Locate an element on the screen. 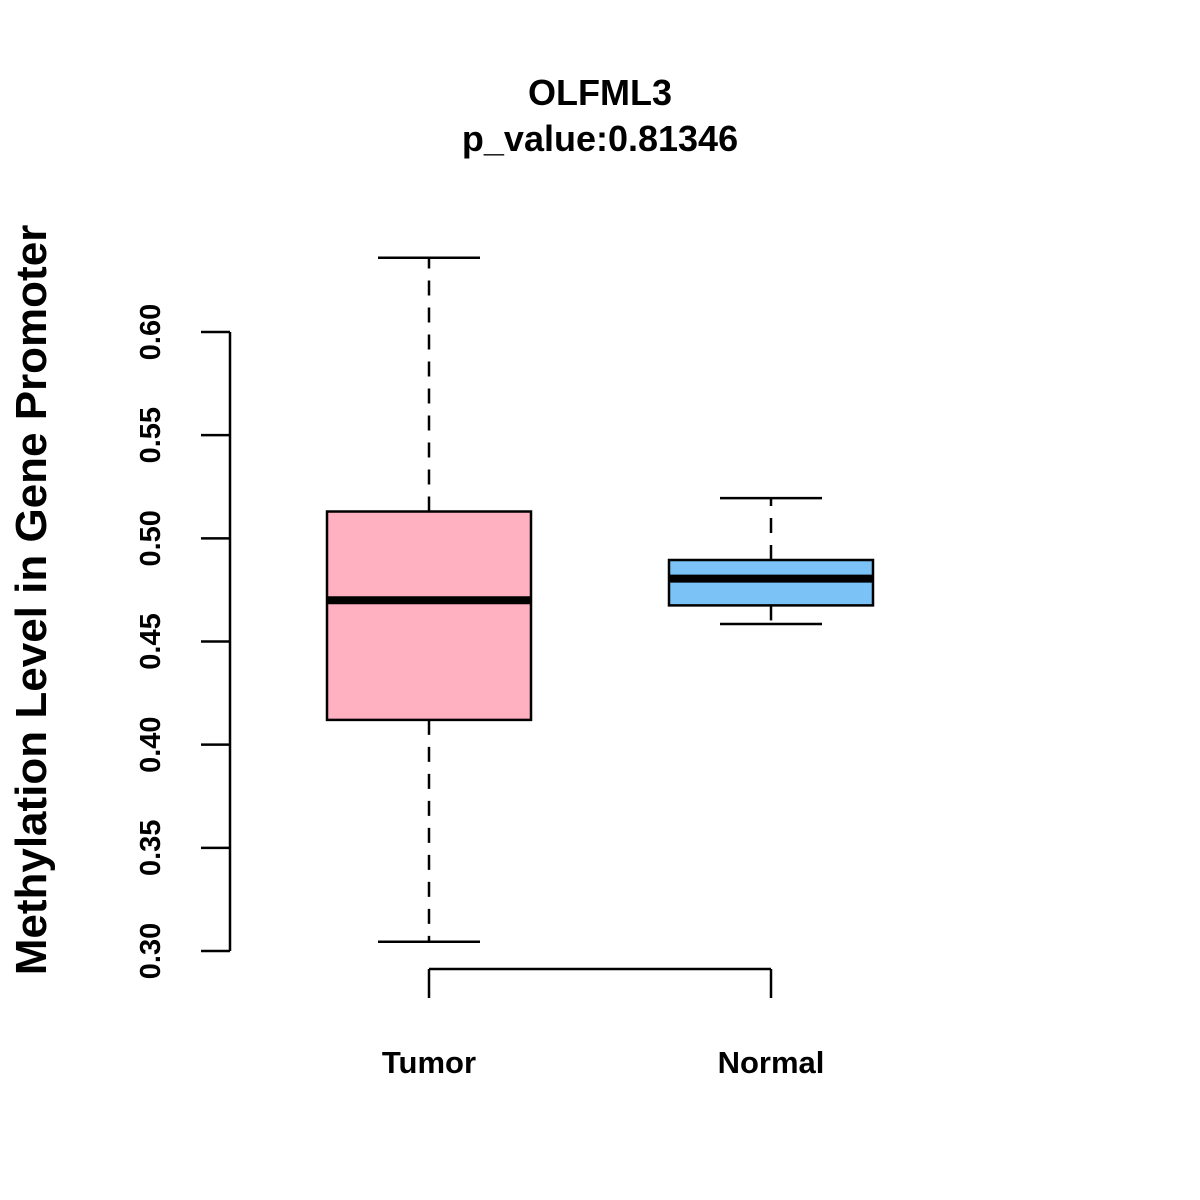 The height and width of the screenshot is (1200, 1200). y-axis: 0.30 0.35 0.40 0.45 0.50 0.55 0.60 is located at coordinates (183, 641).